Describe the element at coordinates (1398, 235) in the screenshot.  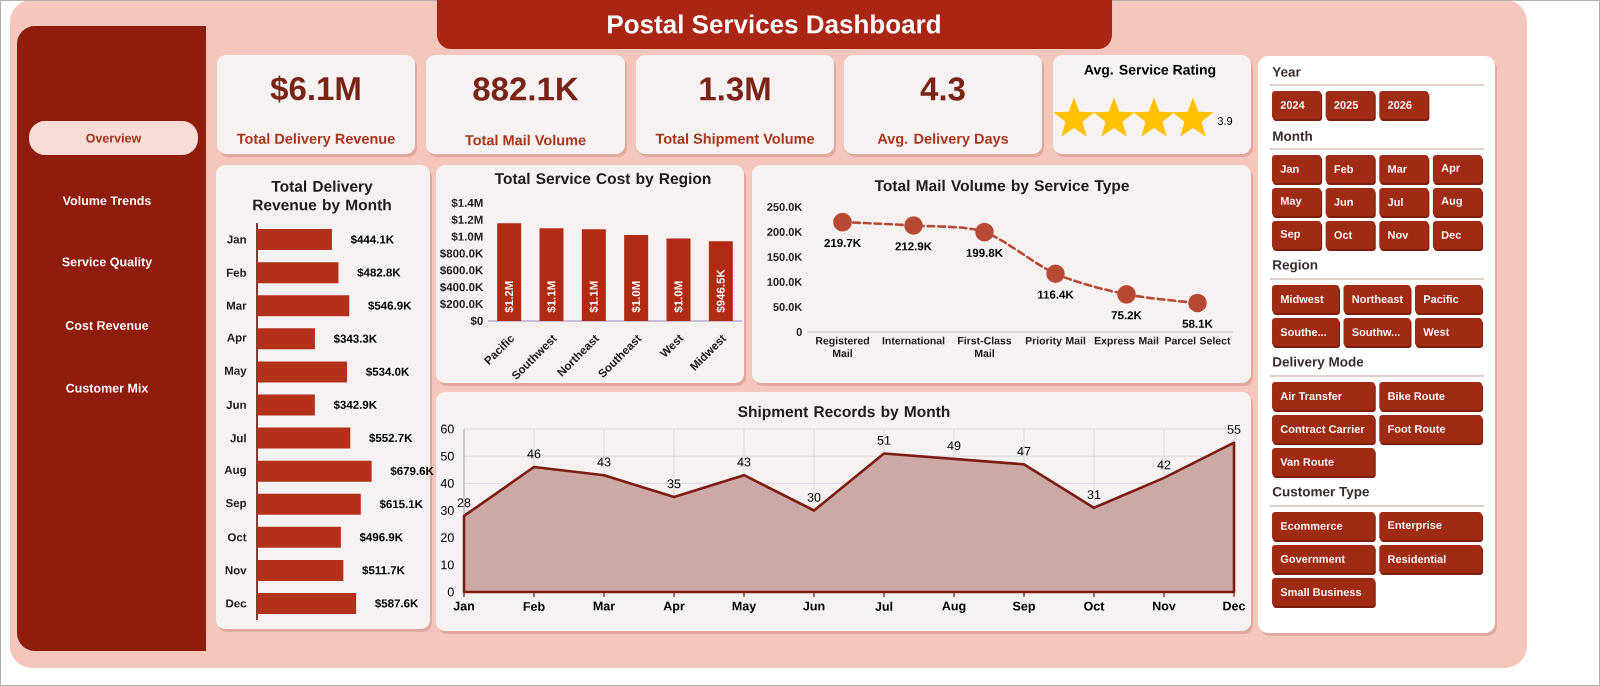
I see `text: Nov` at that location.